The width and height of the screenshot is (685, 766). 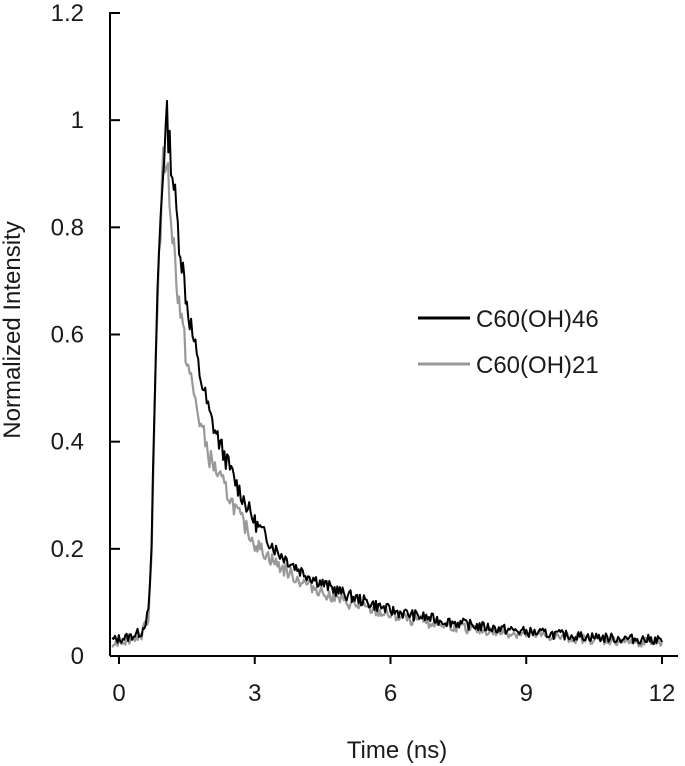 What do you see at coordinates (508, 342) in the screenshot?
I see `legend: C60(OH)46 C60(OH)21` at bounding box center [508, 342].